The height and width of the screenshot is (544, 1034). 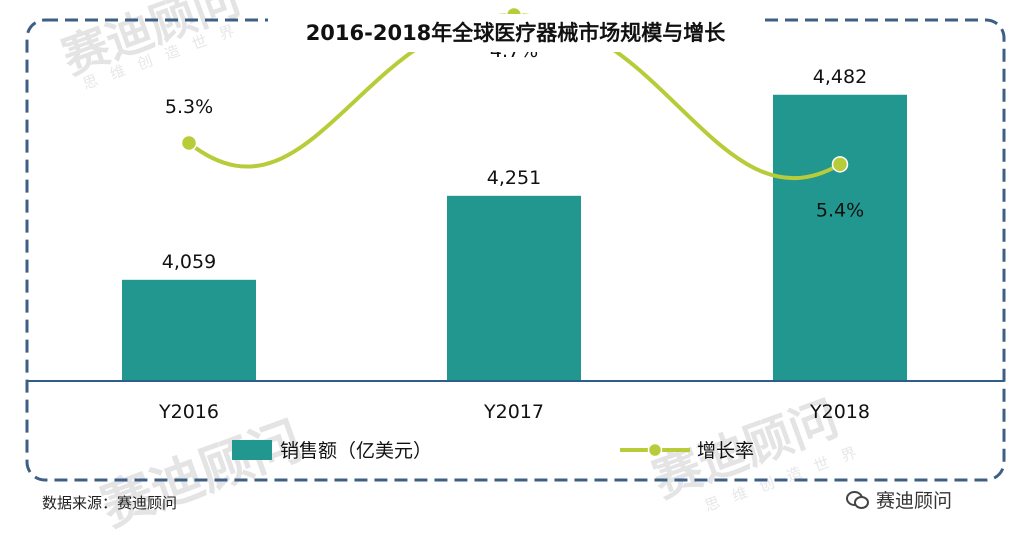 What do you see at coordinates (655, 450) in the screenshot?
I see `legend-swatch-growth-point` at bounding box center [655, 450].